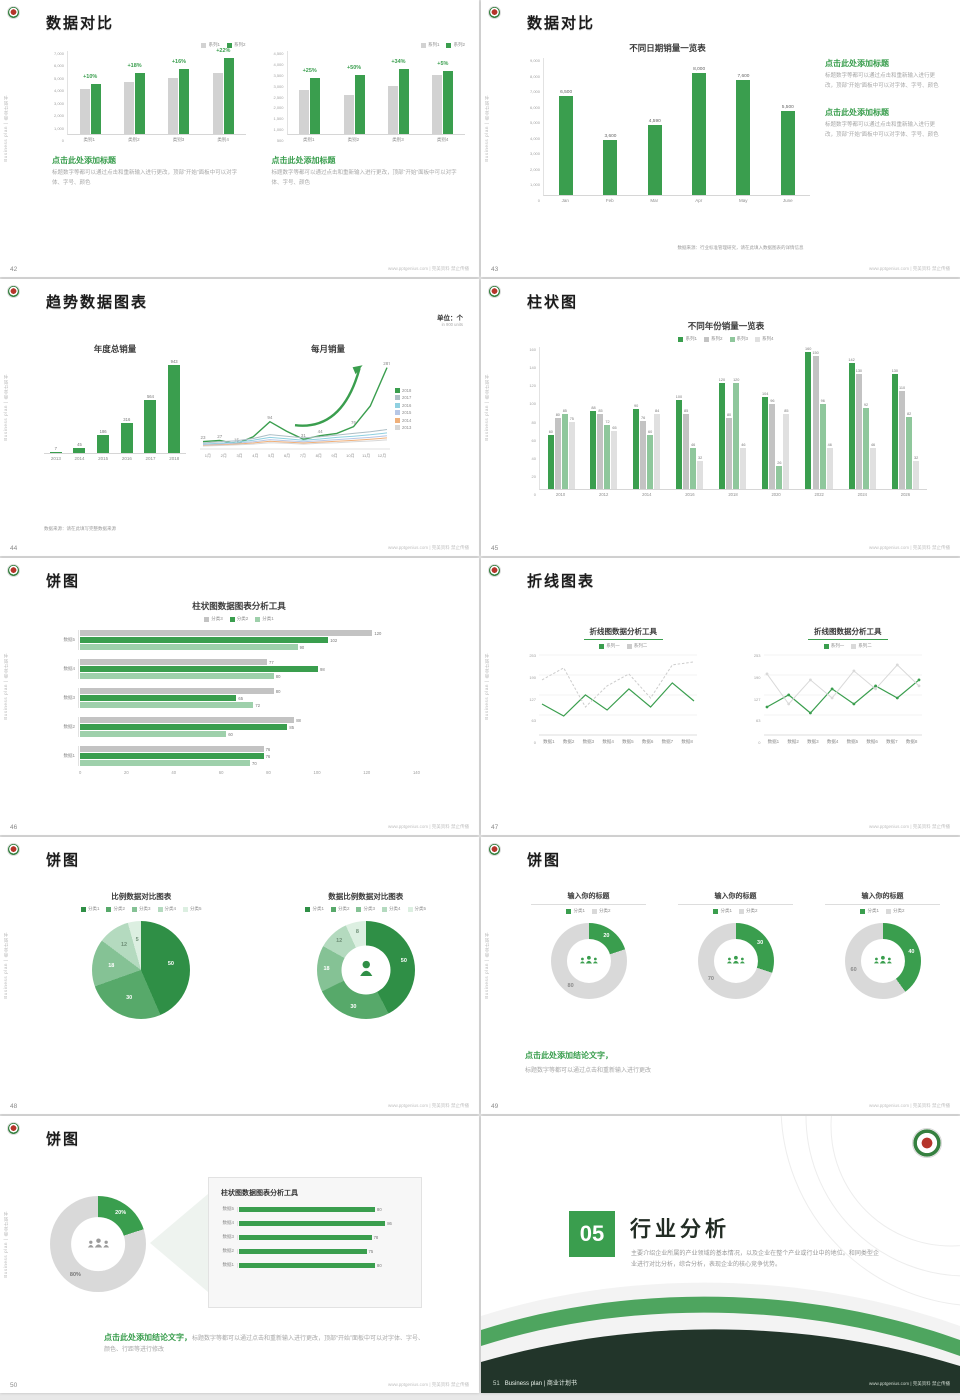 The width and height of the screenshot is (960, 1400). I want to click on legend-item: 系列2, so click(236, 45).